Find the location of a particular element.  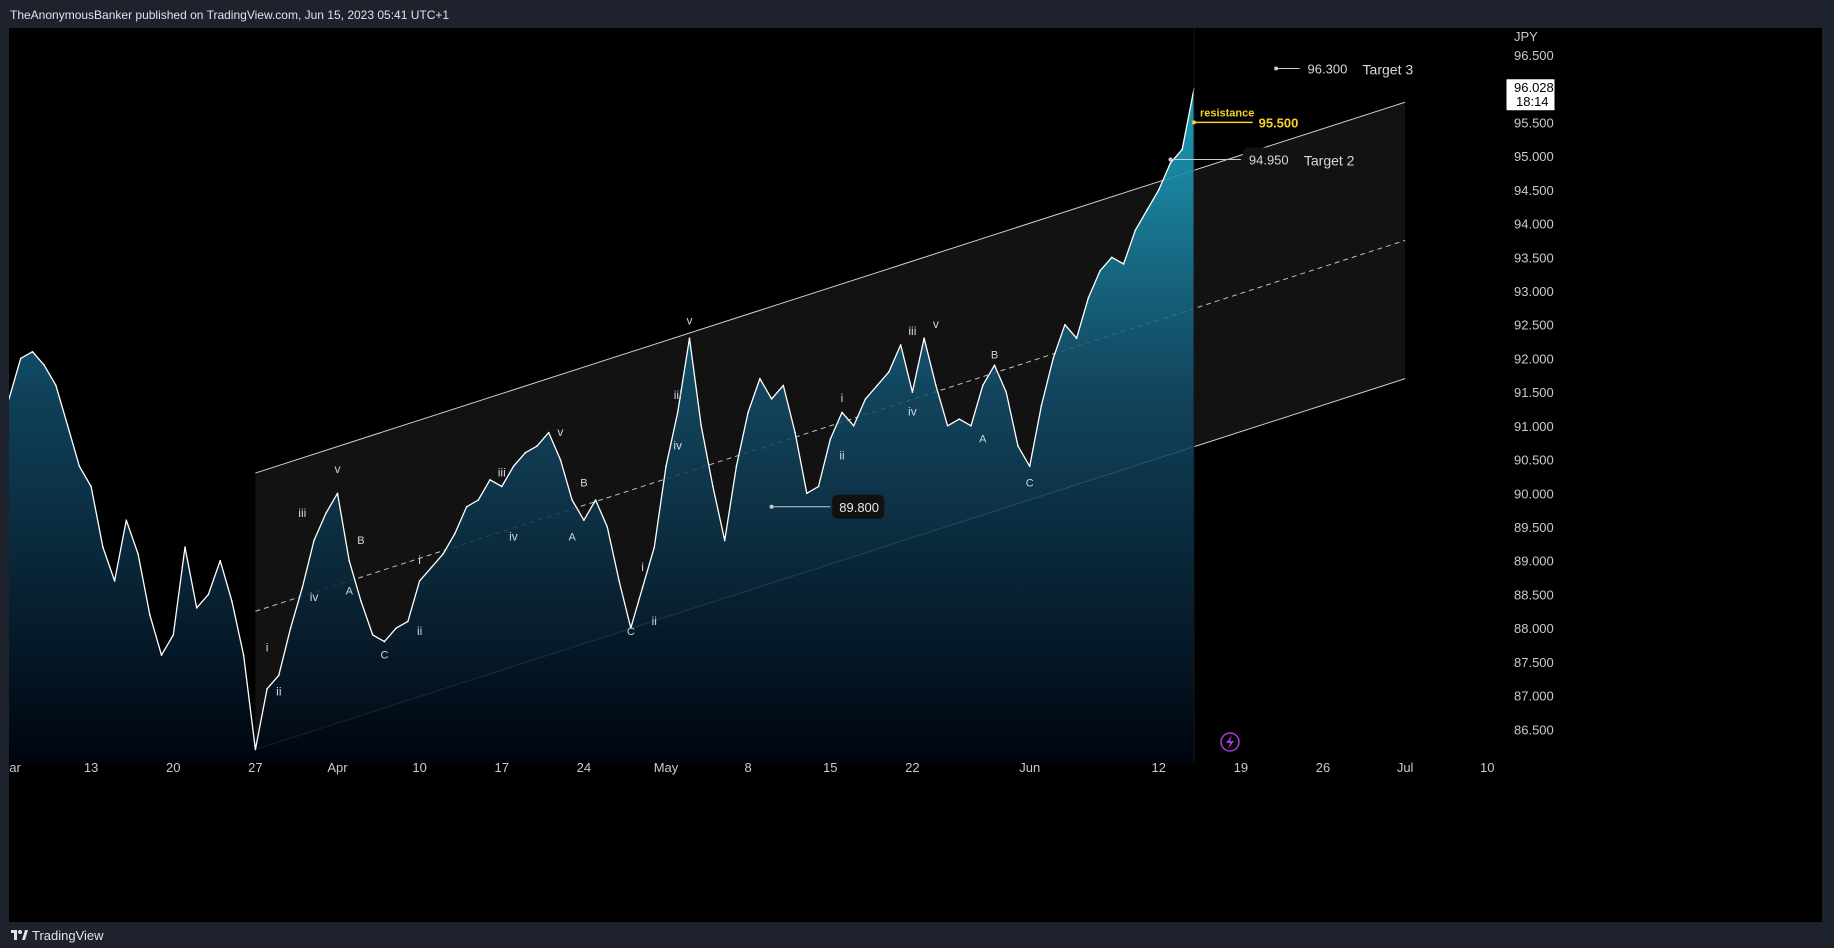

target-label: Target 2 is located at coordinates (1329, 160).